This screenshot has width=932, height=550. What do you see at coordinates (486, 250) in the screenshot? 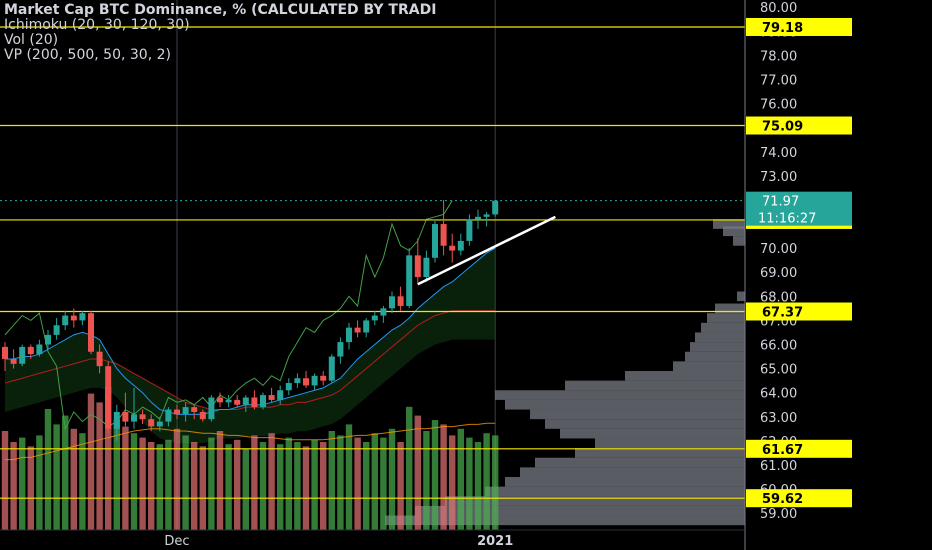
I see `trendline` at bounding box center [486, 250].